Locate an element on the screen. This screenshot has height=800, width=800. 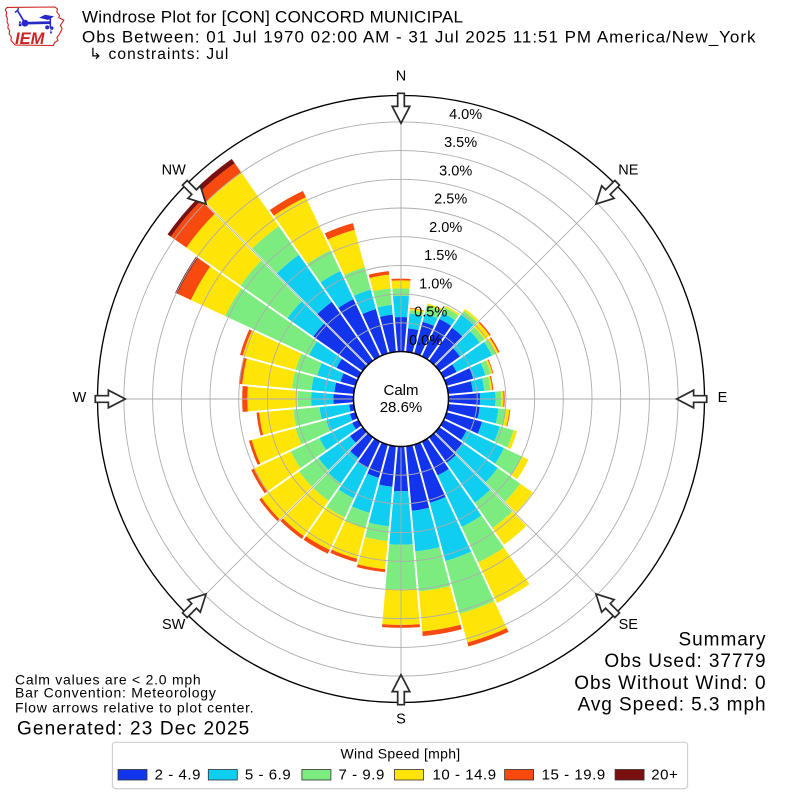
svg-text: Bar Convention: Meteorology is located at coordinates (116, 693).